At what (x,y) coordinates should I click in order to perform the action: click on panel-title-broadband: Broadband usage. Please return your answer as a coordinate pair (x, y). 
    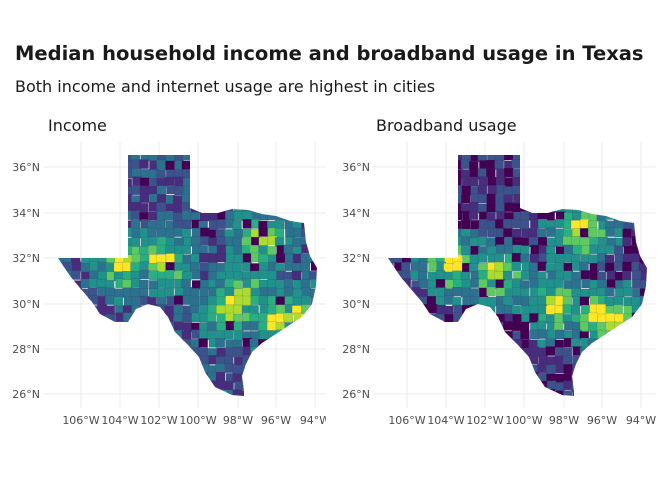
    Looking at the image, I should click on (446, 125).